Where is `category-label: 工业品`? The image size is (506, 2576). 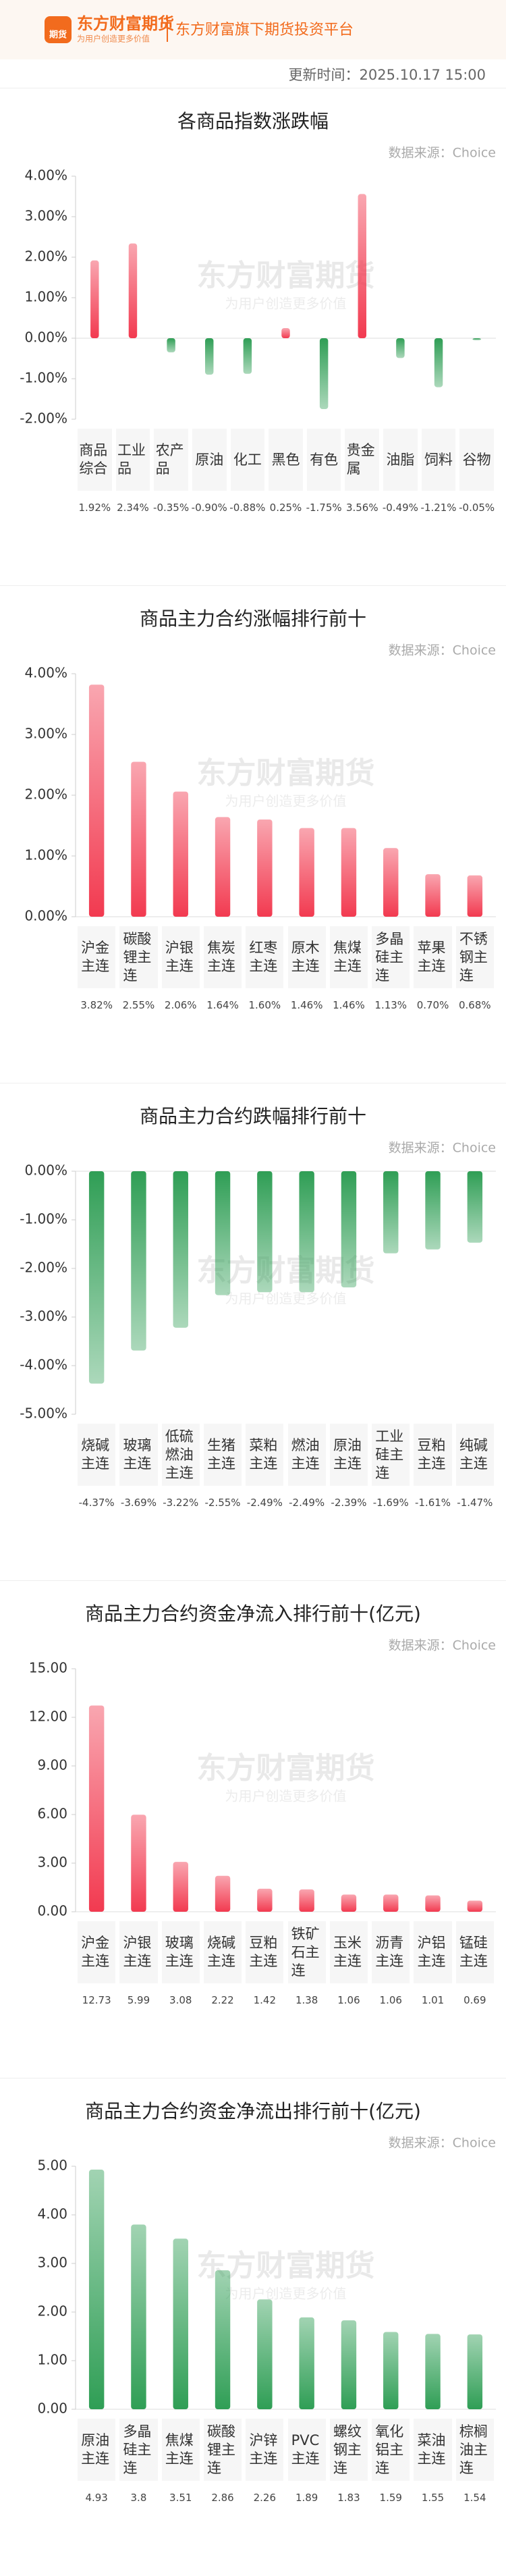 category-label: 工业品 is located at coordinates (131, 460).